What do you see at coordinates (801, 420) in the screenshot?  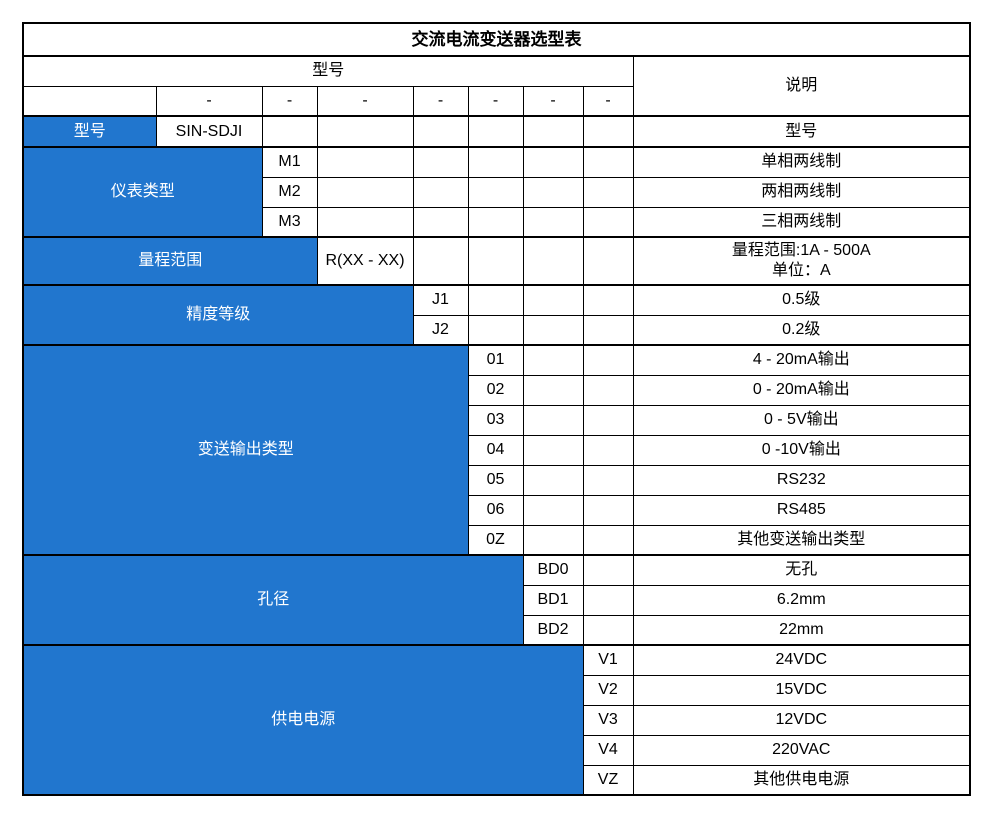 I see `description-cell-03: 0 - 5V输出` at bounding box center [801, 420].